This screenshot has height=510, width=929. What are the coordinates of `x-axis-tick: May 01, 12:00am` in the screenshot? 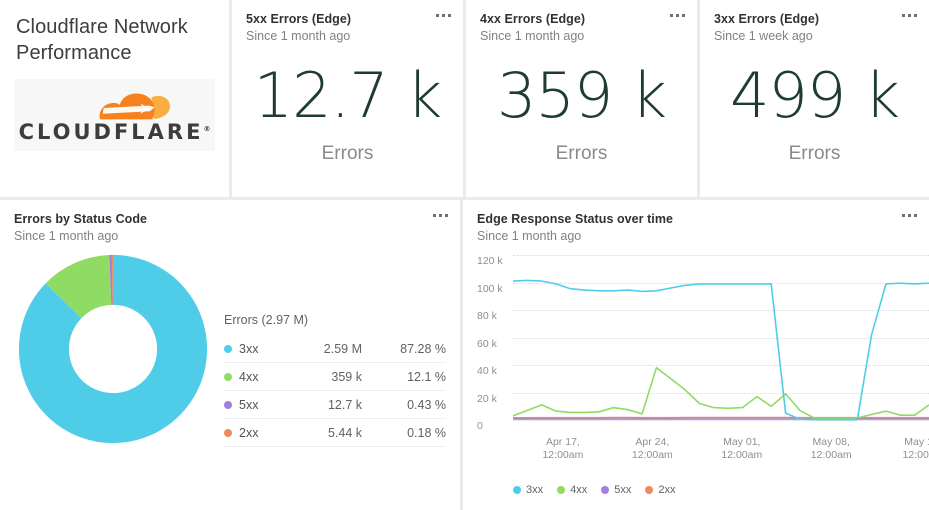 It's located at (742, 448).